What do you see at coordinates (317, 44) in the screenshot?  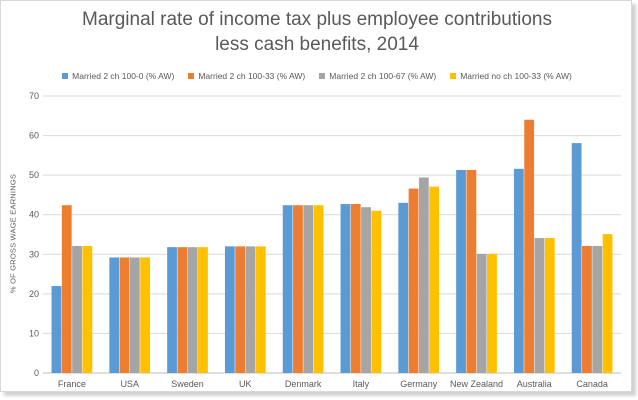 I see `chart-title-line-2: less cash benefits, 2014` at bounding box center [317, 44].